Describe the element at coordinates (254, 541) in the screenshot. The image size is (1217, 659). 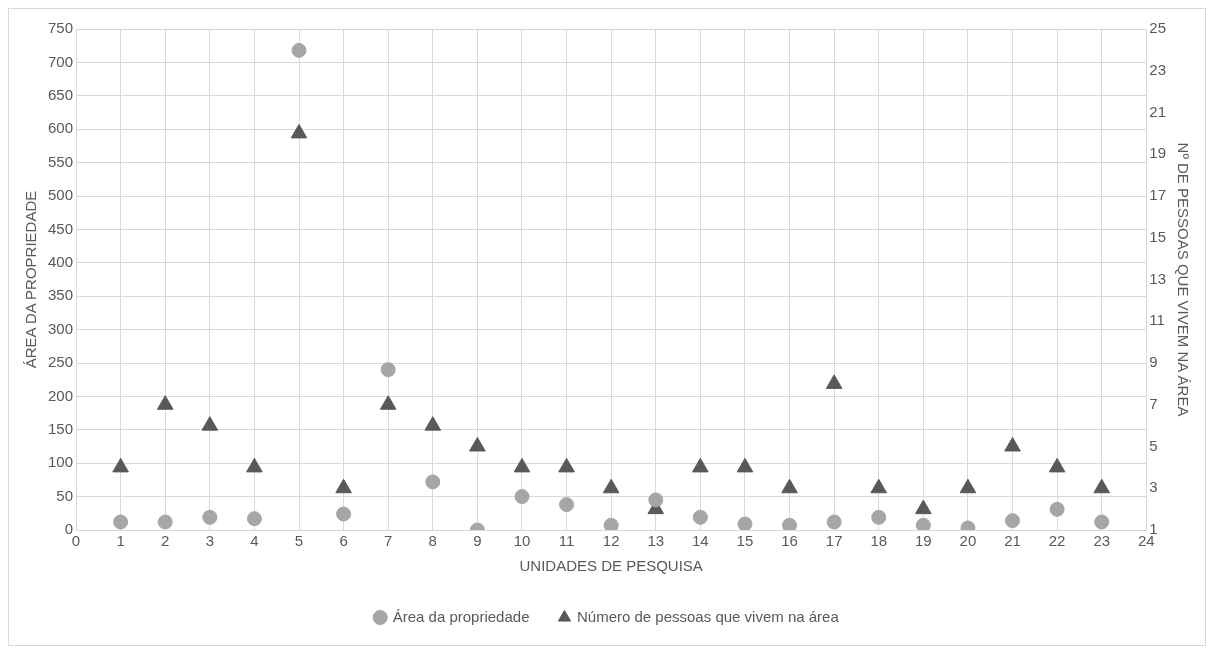
I see `x-tick-label: 4` at that location.